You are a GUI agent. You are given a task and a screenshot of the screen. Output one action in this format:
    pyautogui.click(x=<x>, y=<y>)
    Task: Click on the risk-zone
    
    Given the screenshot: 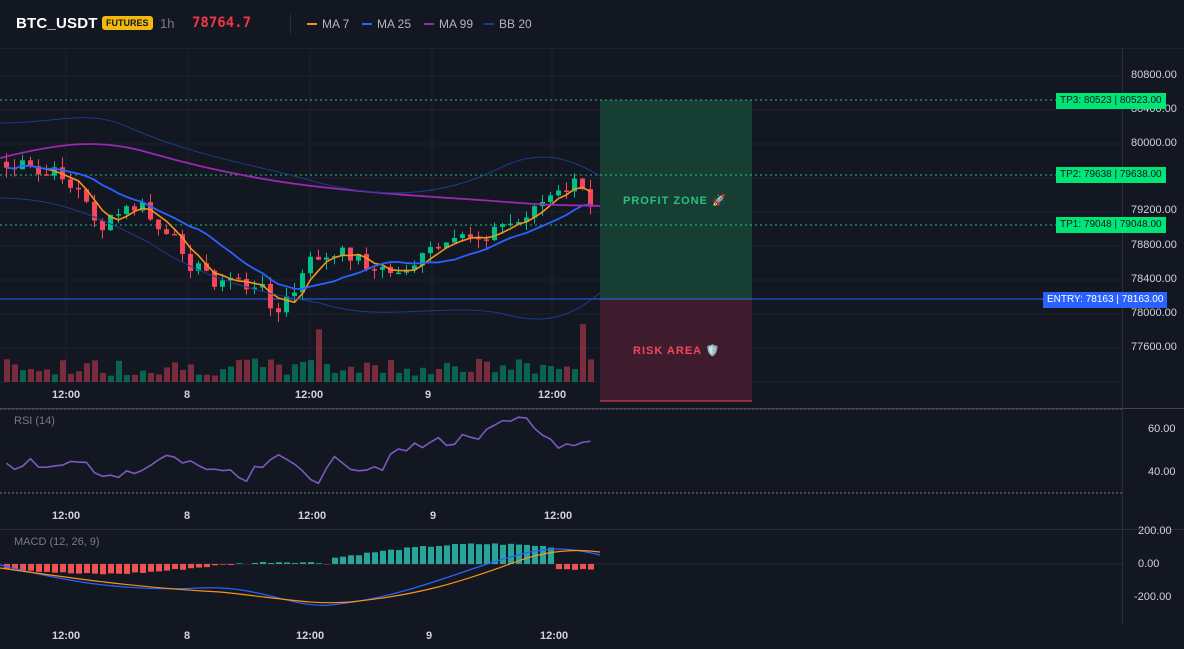 What is the action you would take?
    pyautogui.click(x=676, y=350)
    